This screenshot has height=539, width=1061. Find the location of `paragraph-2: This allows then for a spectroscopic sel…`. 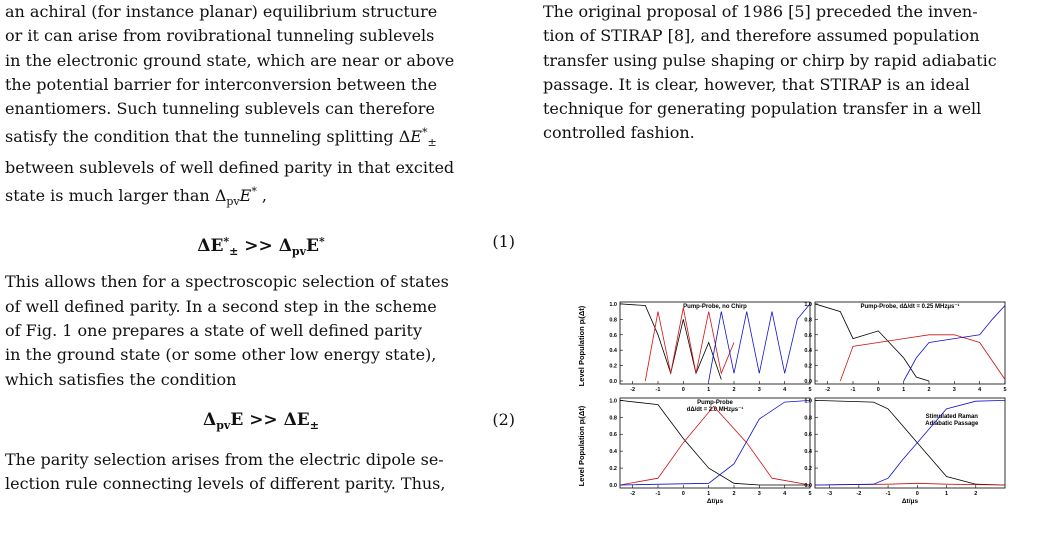

paragraph-2: This allows then for a spectroscopic sel… is located at coordinates (261, 330).